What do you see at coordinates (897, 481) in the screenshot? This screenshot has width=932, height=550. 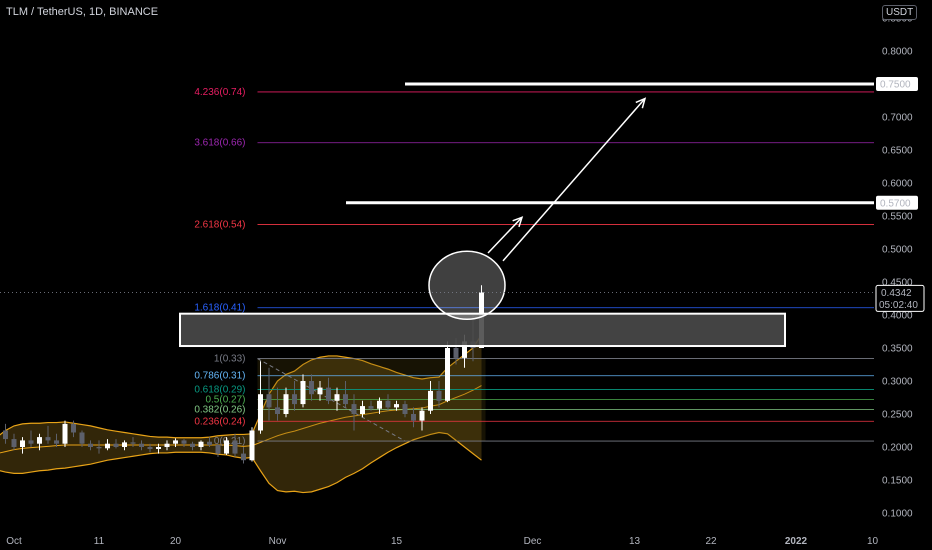 I see `price-tick-label: 0.1500` at bounding box center [897, 481].